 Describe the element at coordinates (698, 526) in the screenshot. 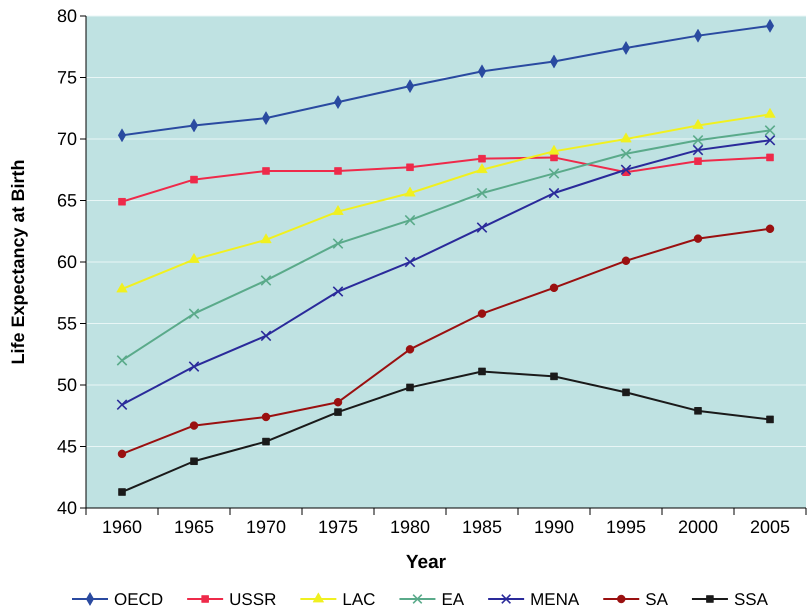

I see `x-tick-label: 2000` at that location.